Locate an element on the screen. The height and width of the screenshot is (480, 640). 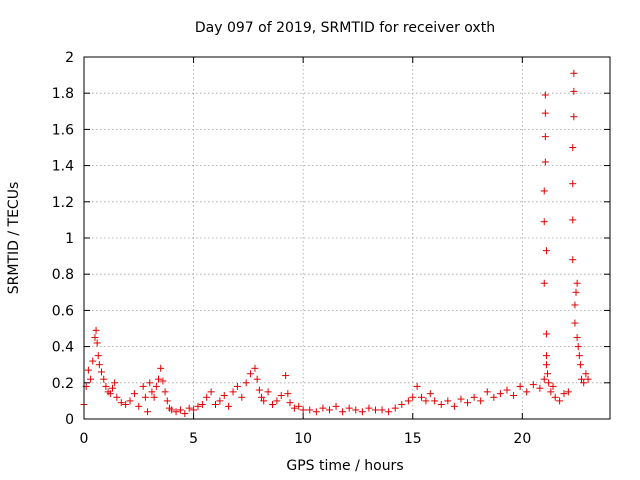
y-tick-label: 1.4 is located at coordinates (63, 167).